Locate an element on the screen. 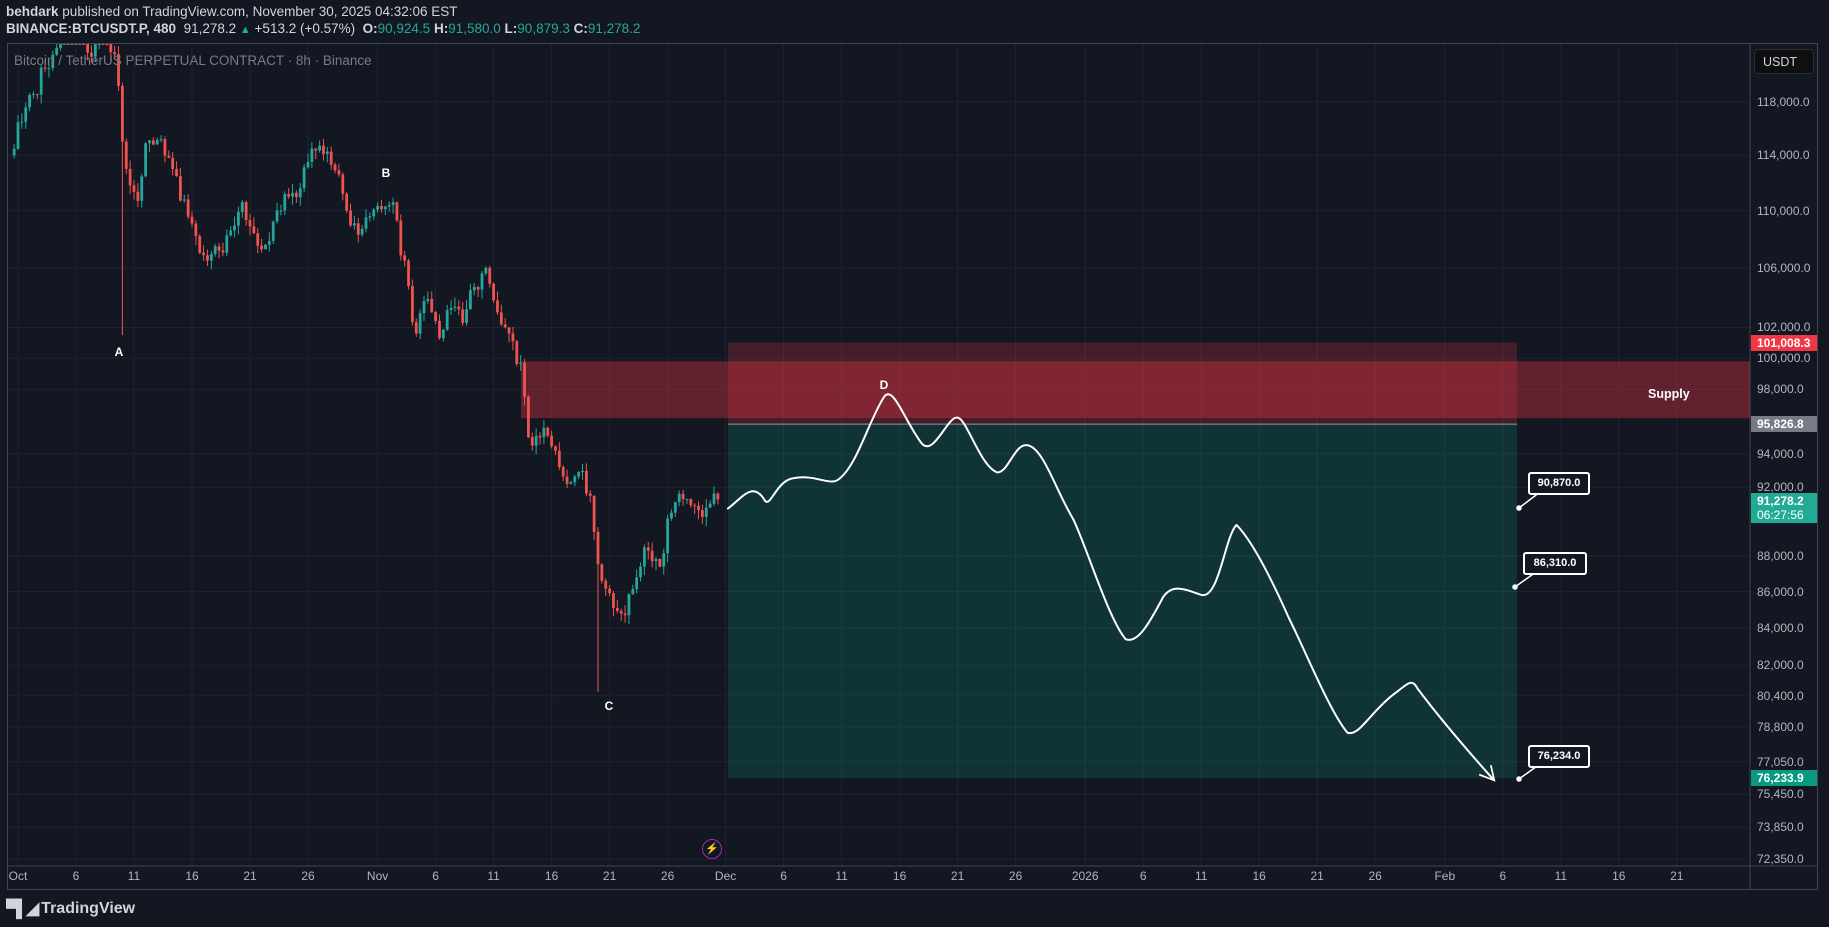  price-axis-label: 78,800.0 is located at coordinates (1780, 726).